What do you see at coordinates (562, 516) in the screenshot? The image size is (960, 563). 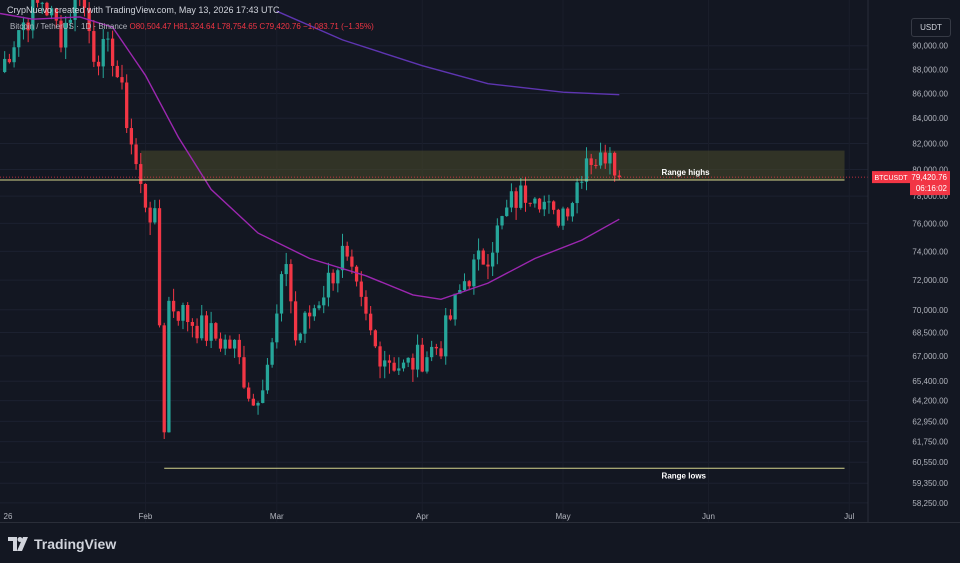 I see `x-tick-label: May` at bounding box center [562, 516].